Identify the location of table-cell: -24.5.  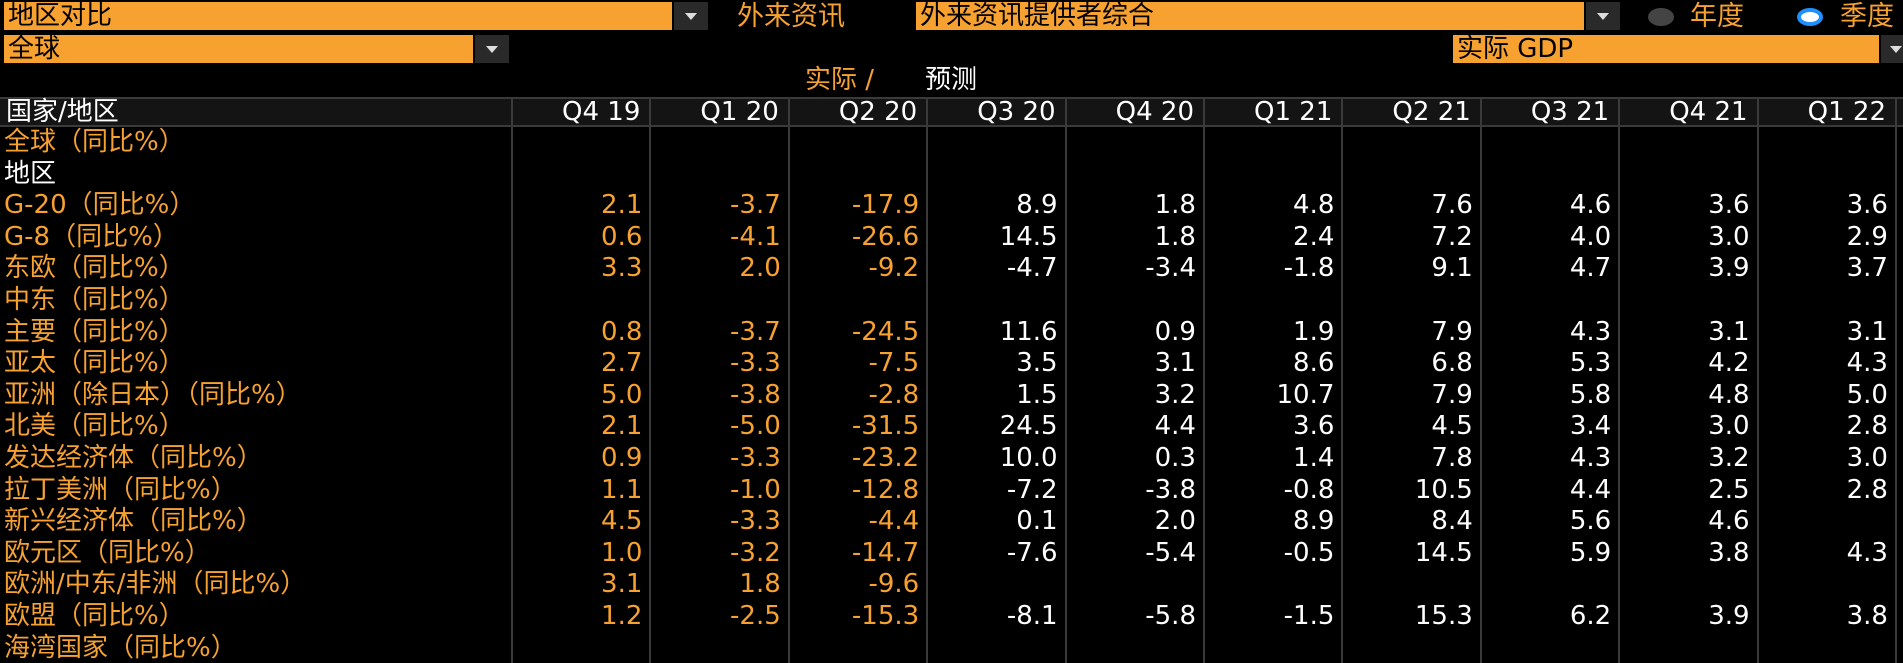
(885, 331).